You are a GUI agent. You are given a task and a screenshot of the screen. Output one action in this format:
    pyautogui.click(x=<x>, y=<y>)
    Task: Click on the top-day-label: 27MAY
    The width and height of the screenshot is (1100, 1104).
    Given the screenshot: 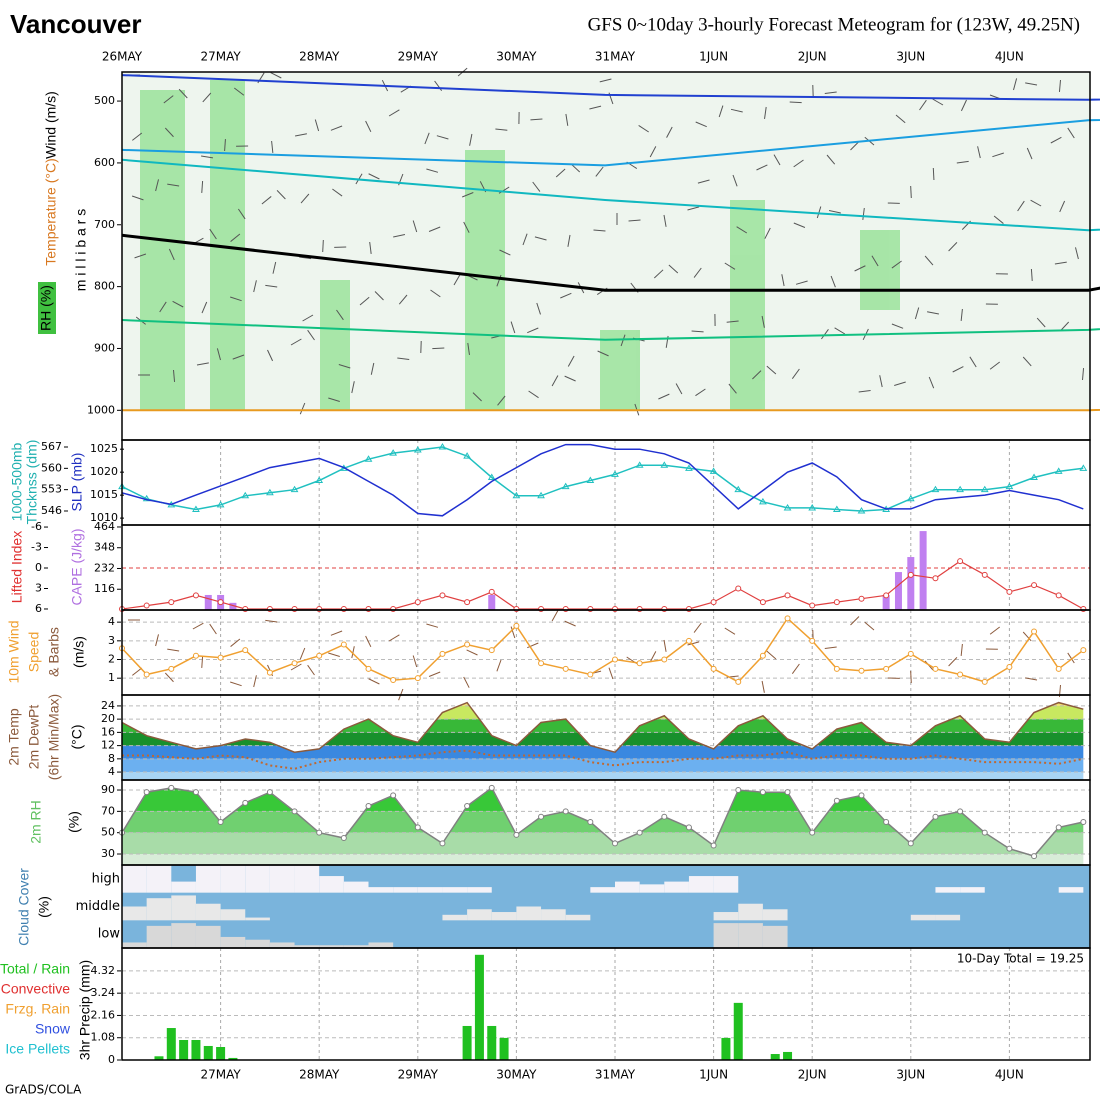 What is the action you would take?
    pyautogui.click(x=220, y=57)
    